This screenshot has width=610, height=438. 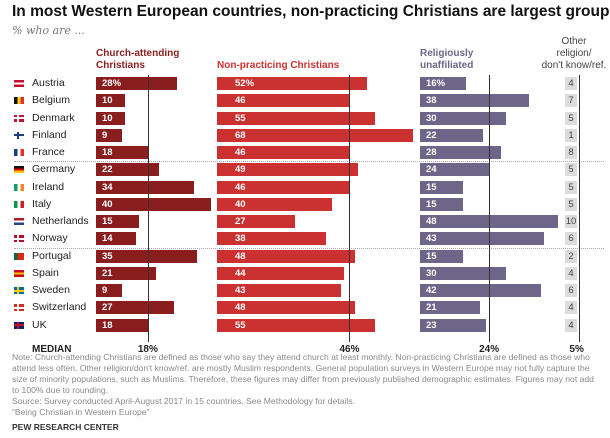 What do you see at coordinates (135, 308) in the screenshot?
I see `bar-0: 27` at bounding box center [135, 308].